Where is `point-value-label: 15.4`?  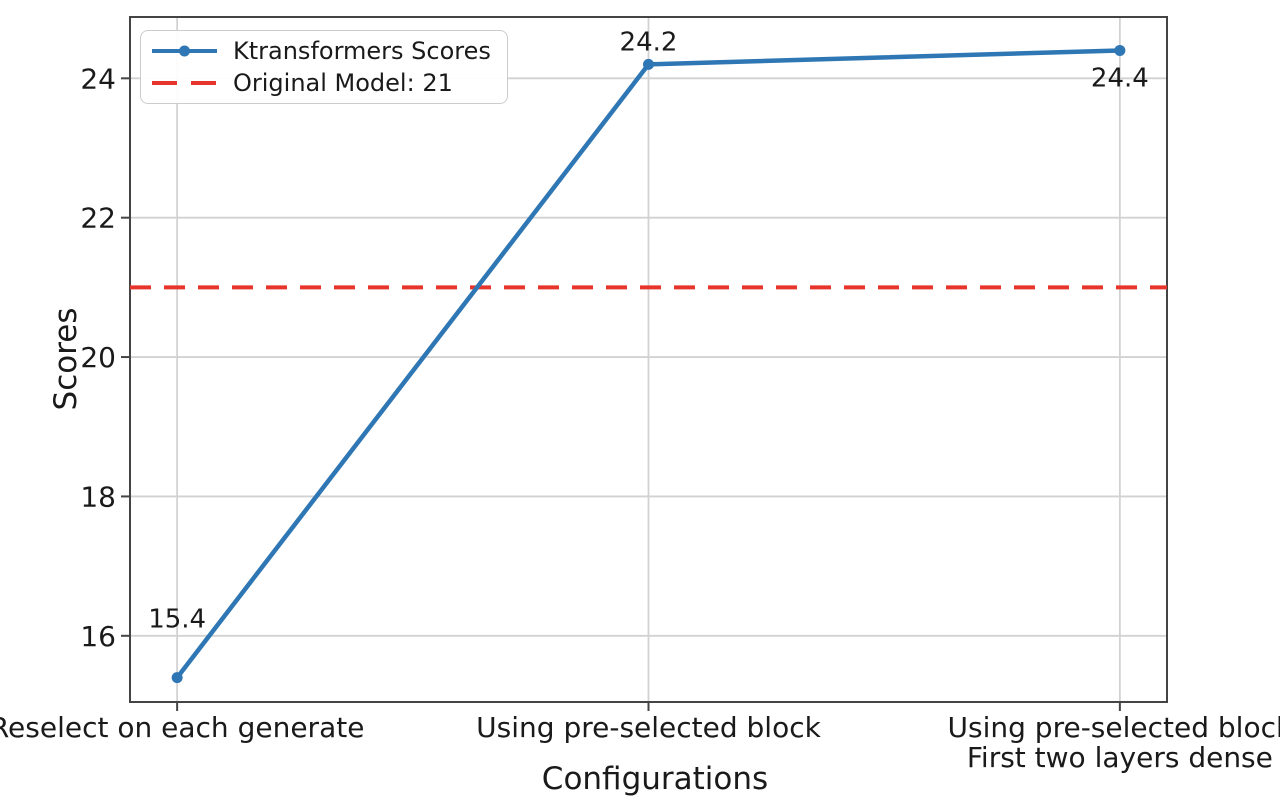 point-value-label: 15.4 is located at coordinates (177, 620).